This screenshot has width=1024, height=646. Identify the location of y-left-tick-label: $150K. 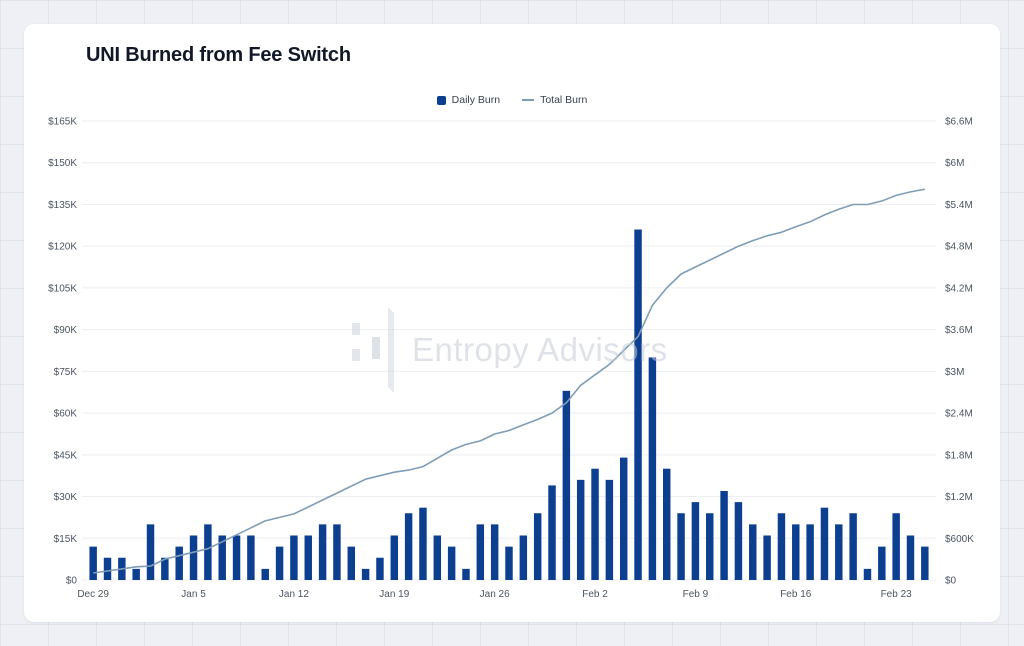
(62, 163).